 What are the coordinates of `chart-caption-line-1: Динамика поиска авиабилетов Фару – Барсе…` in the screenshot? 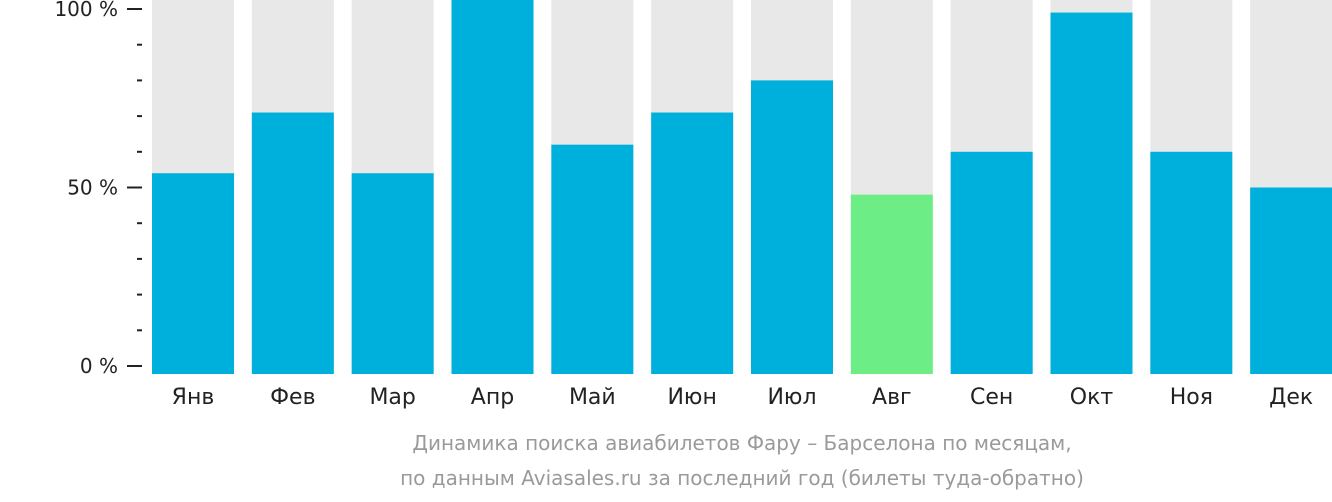 It's located at (742, 443).